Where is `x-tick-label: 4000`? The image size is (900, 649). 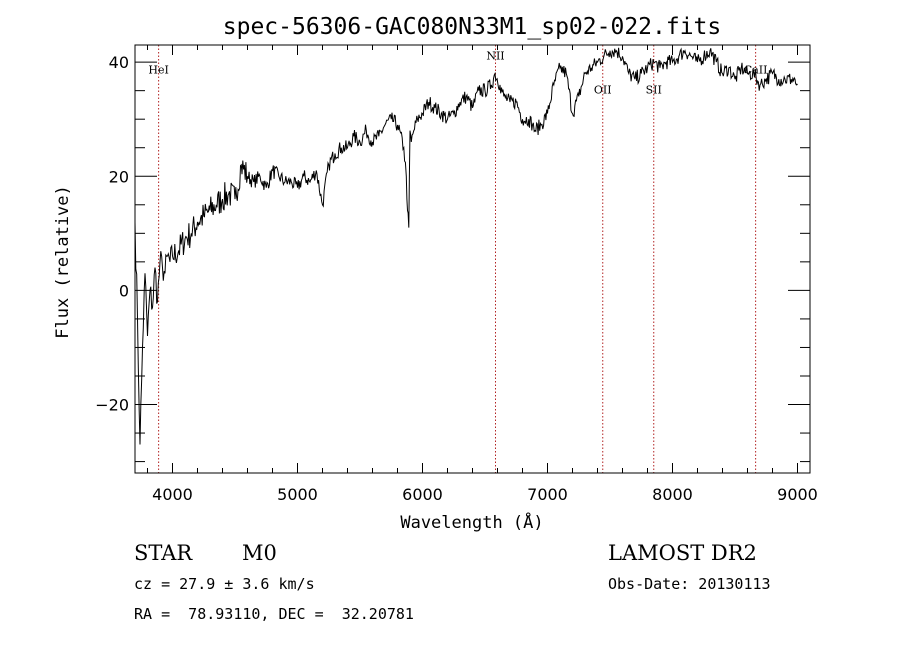
x-tick-label: 4000 is located at coordinates (172, 494).